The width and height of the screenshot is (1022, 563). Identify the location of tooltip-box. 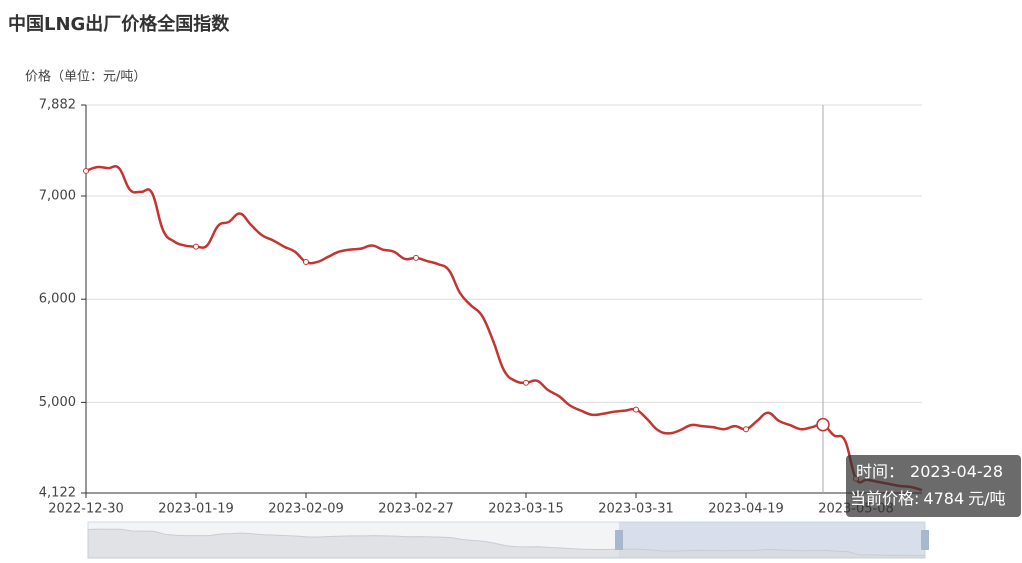
(933, 486).